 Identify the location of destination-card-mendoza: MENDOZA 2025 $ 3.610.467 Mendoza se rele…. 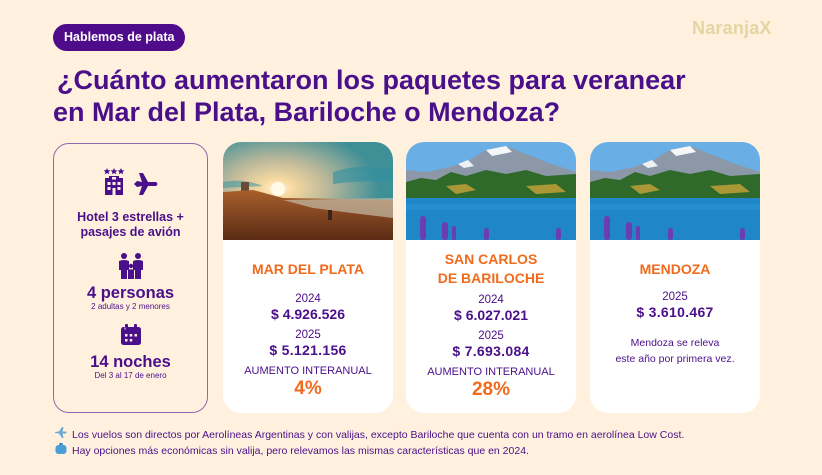
(675, 277).